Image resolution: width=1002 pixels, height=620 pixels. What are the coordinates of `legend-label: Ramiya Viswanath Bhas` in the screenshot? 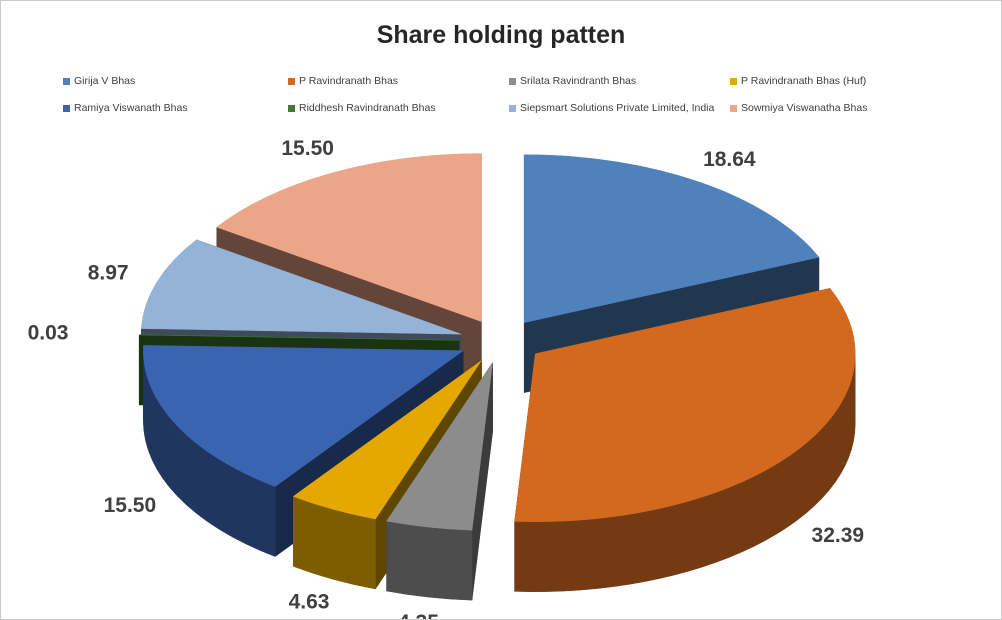 It's located at (131, 108).